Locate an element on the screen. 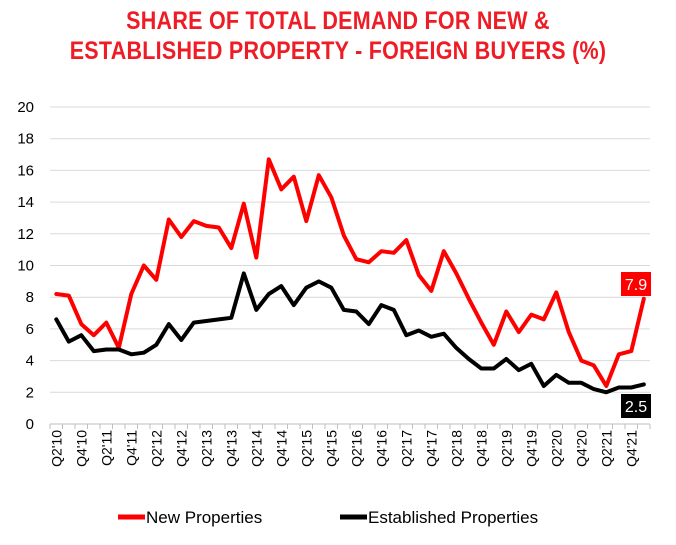 The image size is (676, 545). end-label-value: 2.5 is located at coordinates (636, 407).